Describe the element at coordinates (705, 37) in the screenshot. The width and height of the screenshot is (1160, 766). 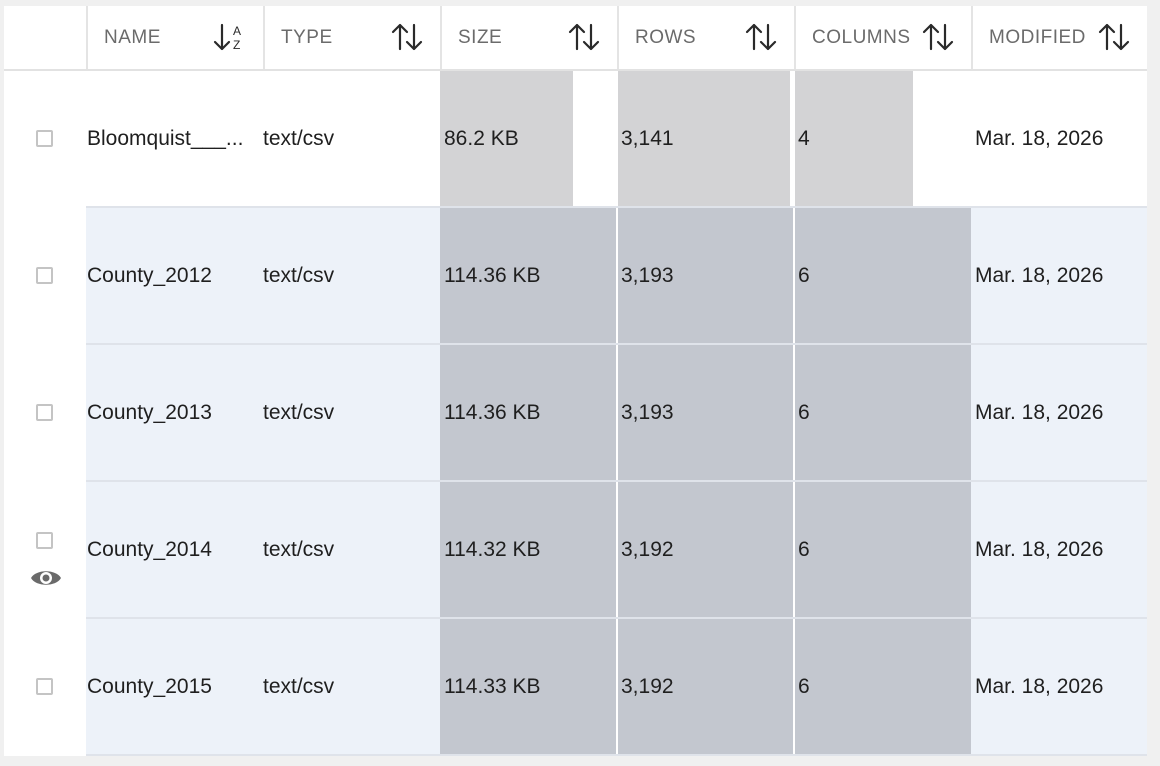
I see `column-header-rows: ROWS` at that location.